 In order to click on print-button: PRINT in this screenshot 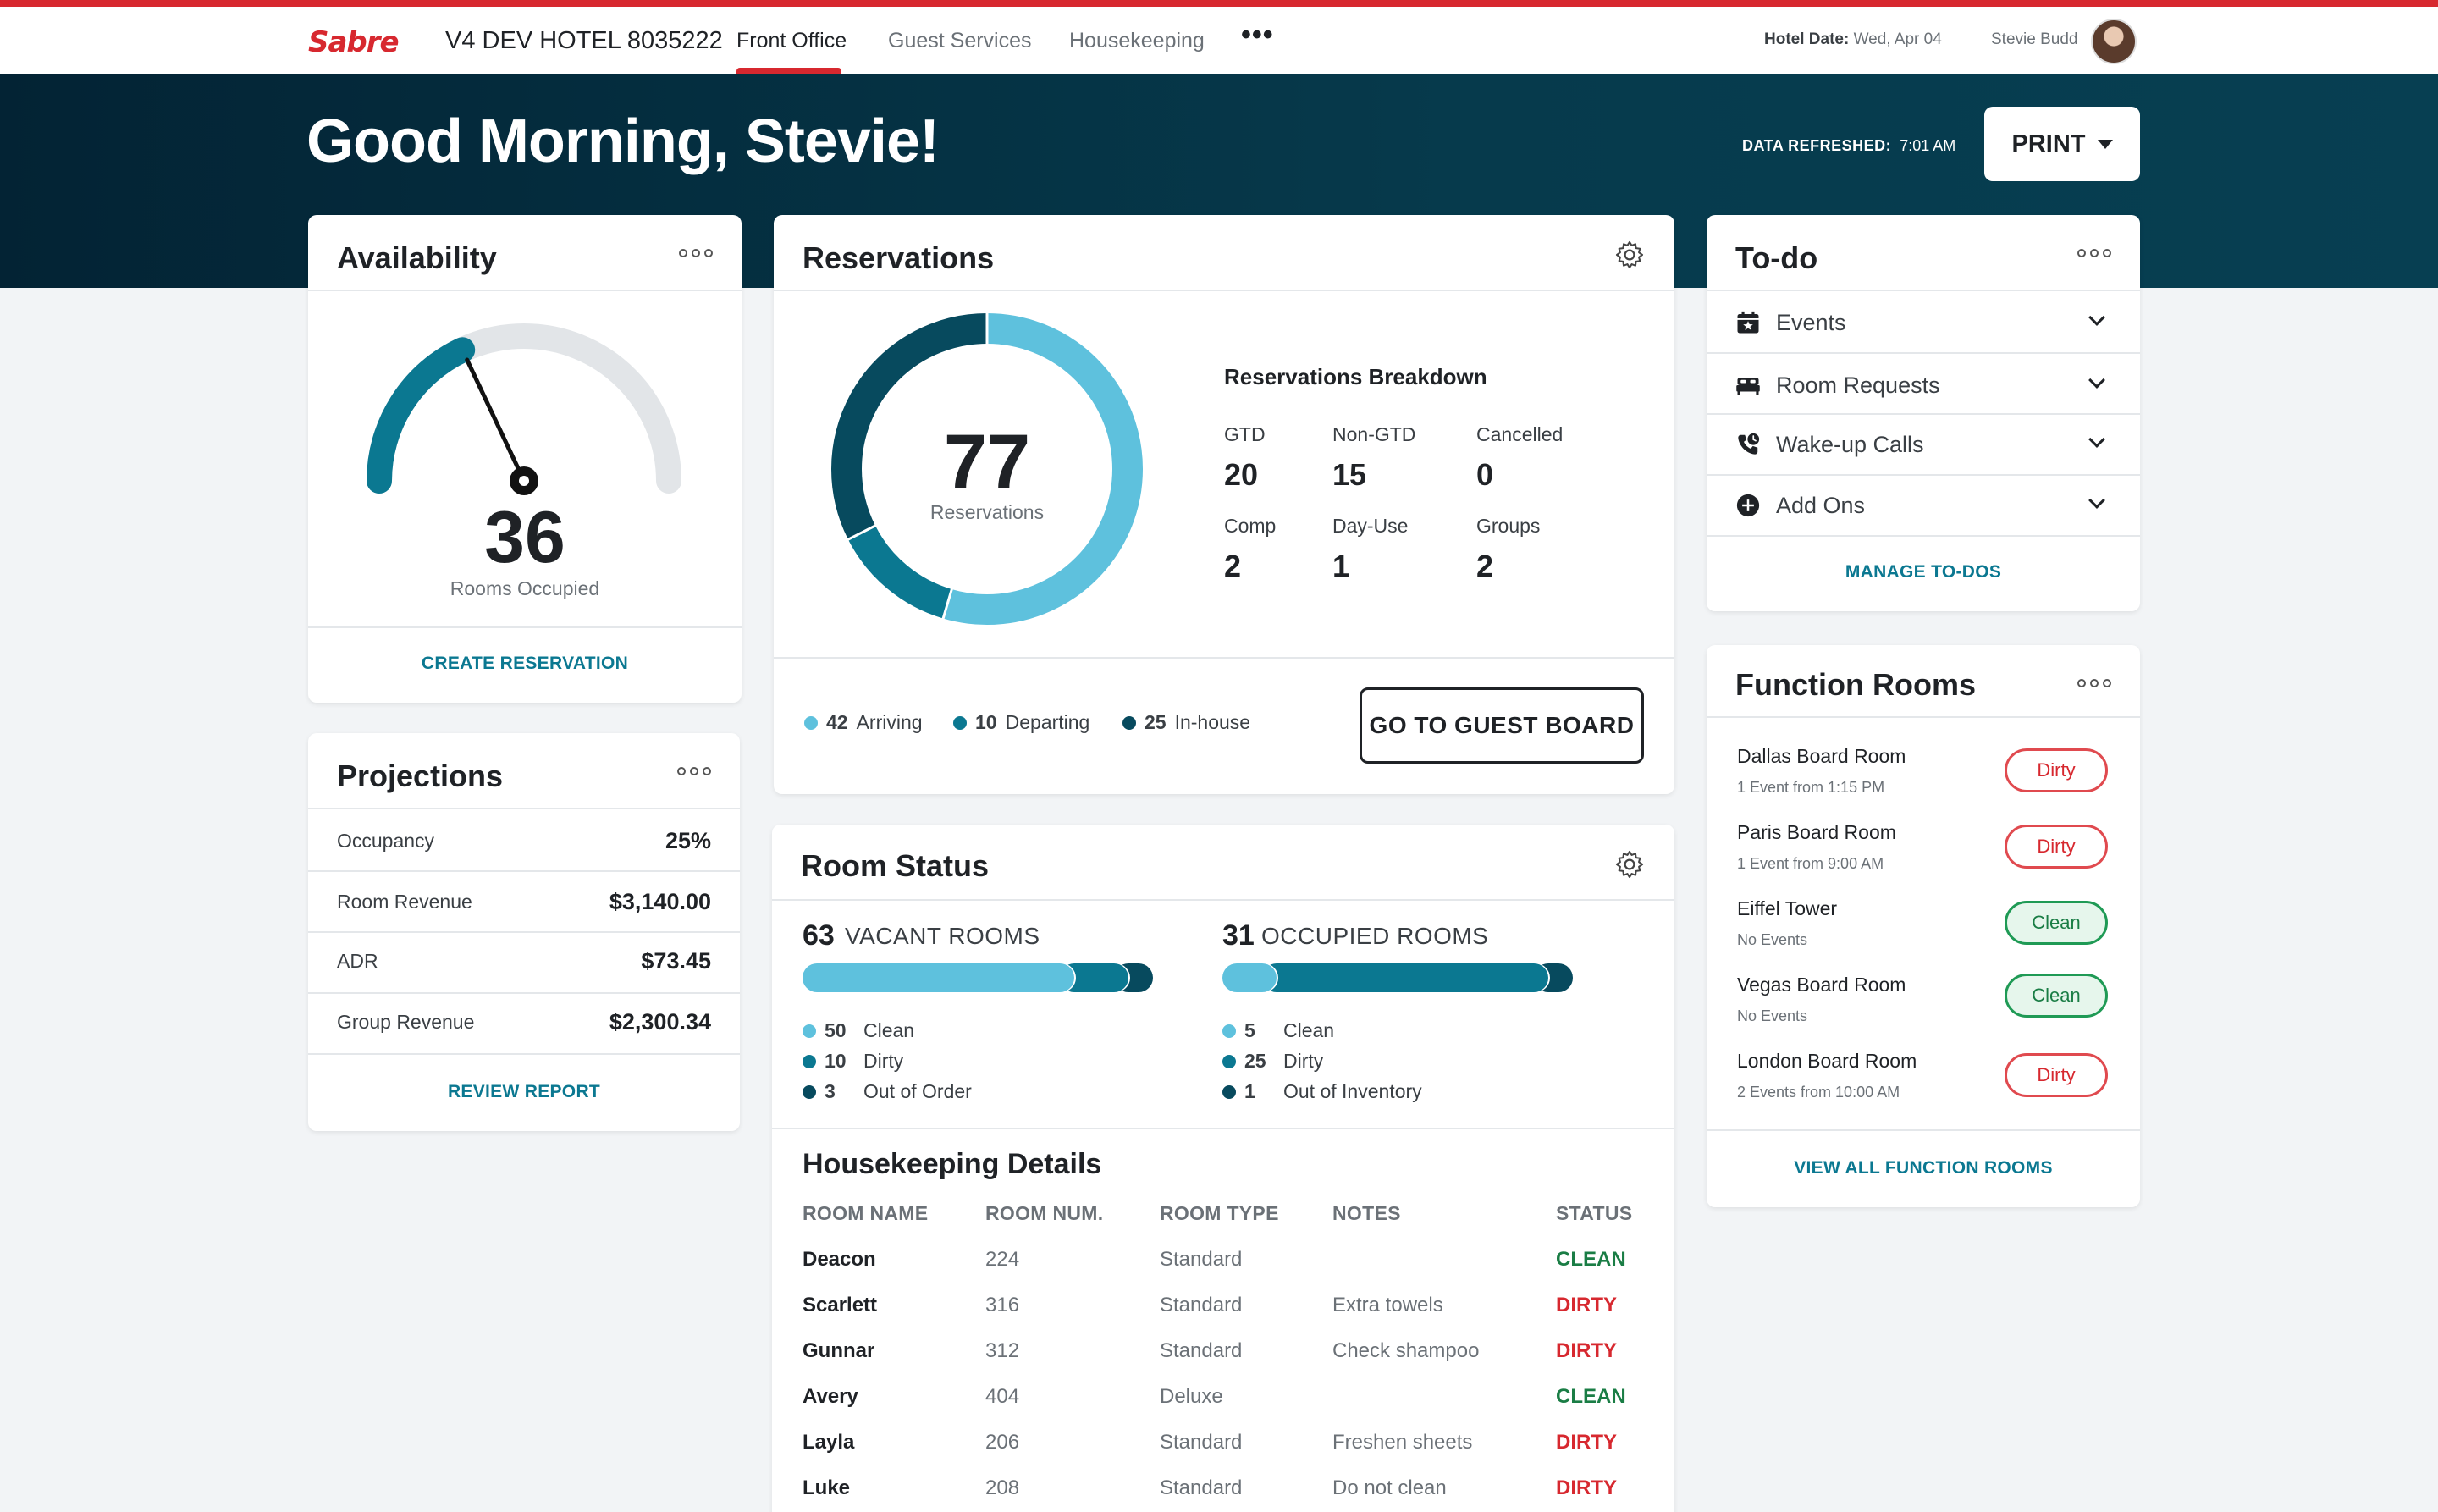, I will do `click(2062, 144)`.